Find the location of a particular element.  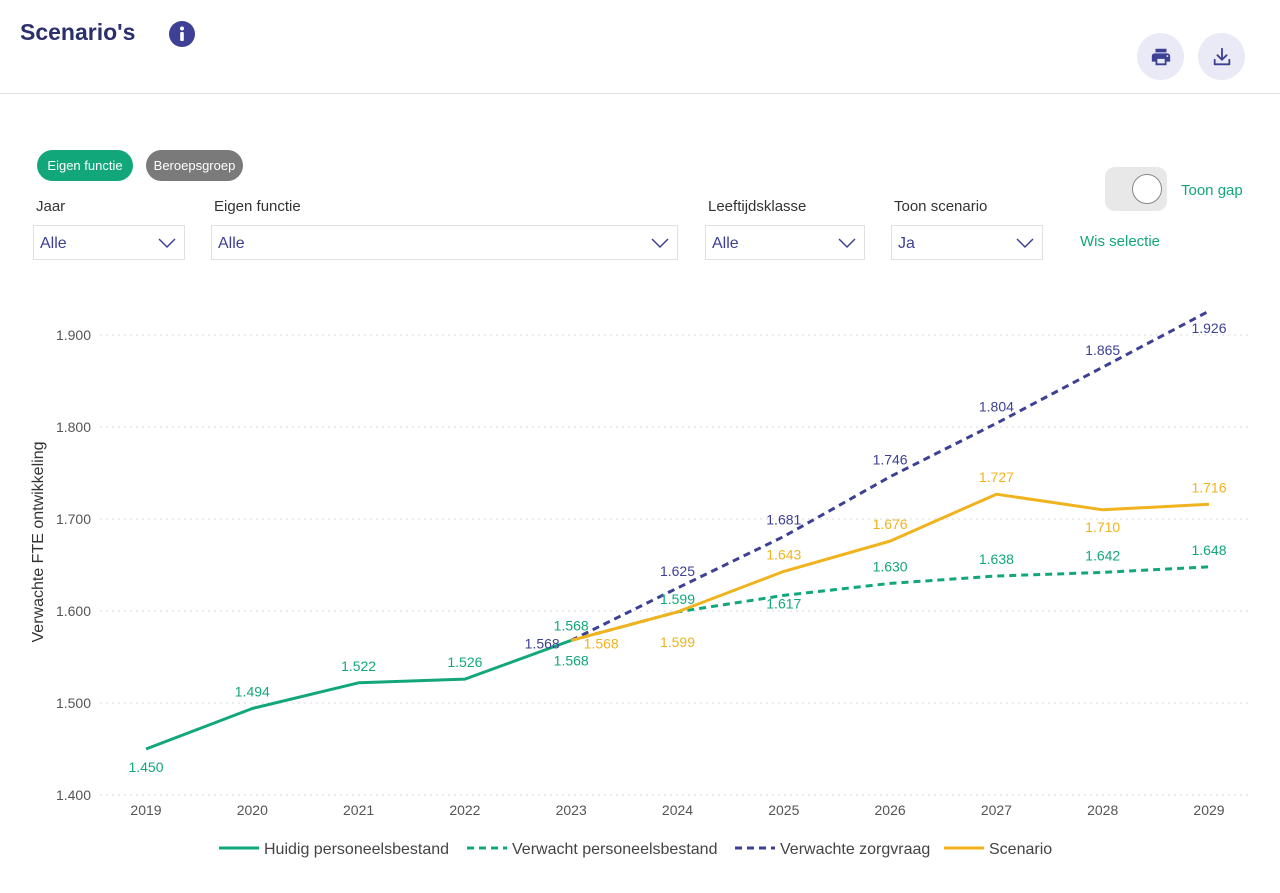

data-label: 1.625 is located at coordinates (677, 571).